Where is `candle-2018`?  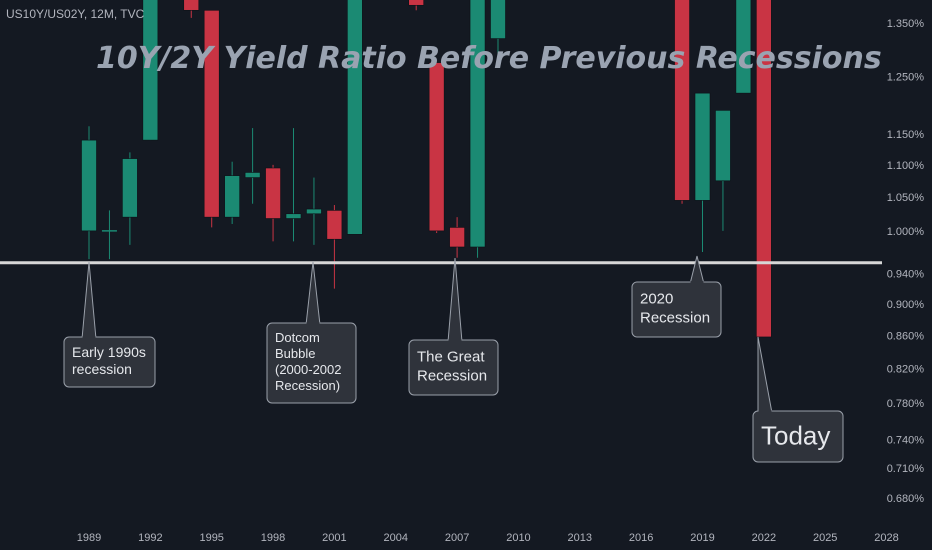 candle-2018 is located at coordinates (682, 102).